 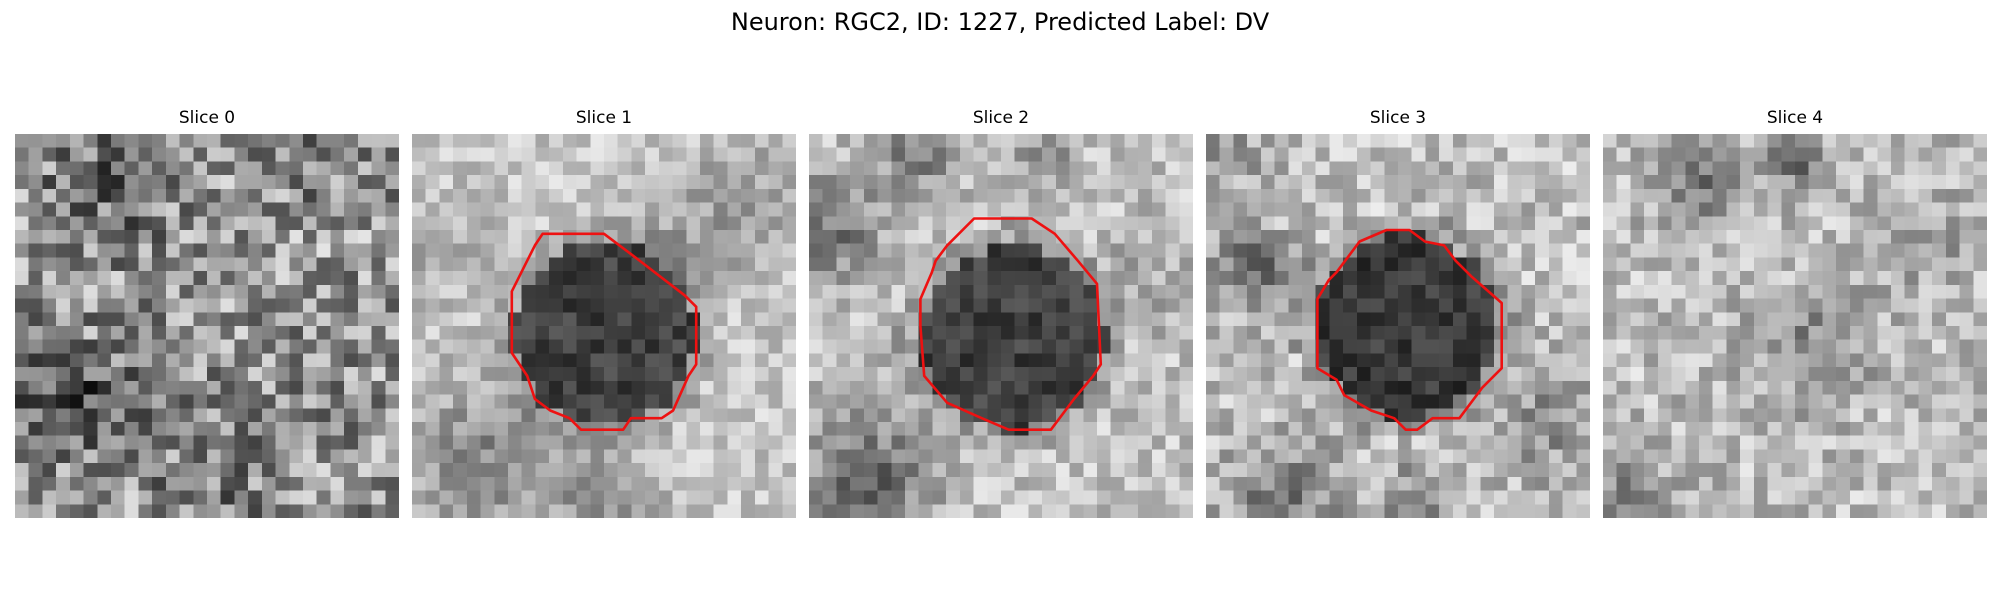 I want to click on slice-title: Slice 4, so click(x=1795, y=118).